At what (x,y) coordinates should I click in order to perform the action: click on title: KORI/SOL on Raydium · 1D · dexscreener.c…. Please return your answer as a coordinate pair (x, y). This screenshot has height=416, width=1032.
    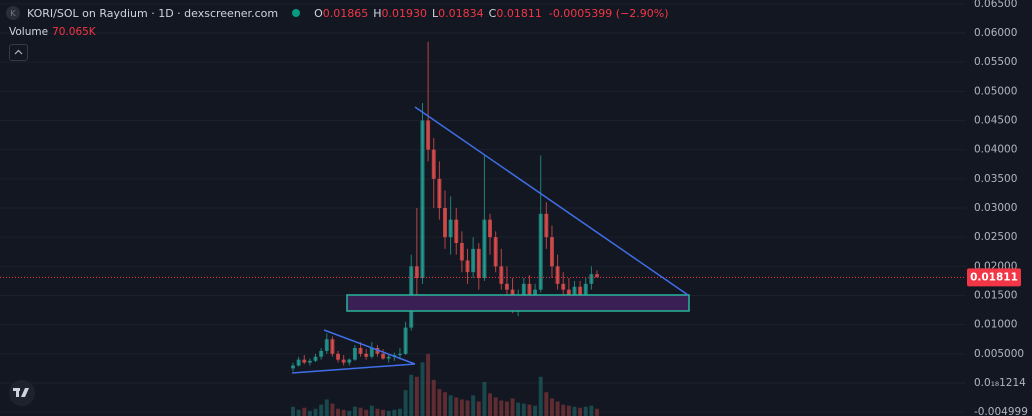
    Looking at the image, I should click on (153, 13).